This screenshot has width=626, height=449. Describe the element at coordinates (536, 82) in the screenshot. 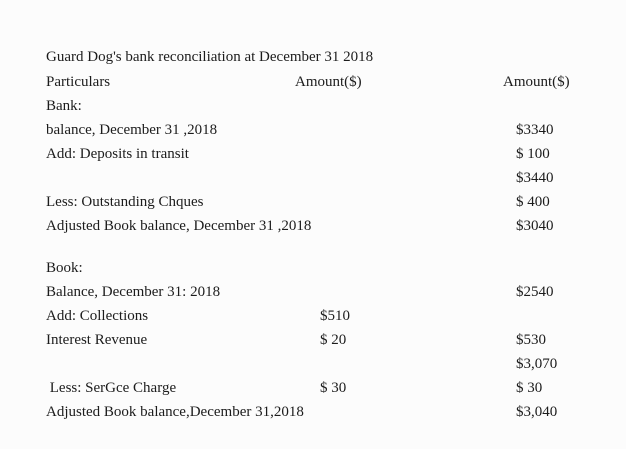

I see `column-header-amount-right: Amount($)` at that location.